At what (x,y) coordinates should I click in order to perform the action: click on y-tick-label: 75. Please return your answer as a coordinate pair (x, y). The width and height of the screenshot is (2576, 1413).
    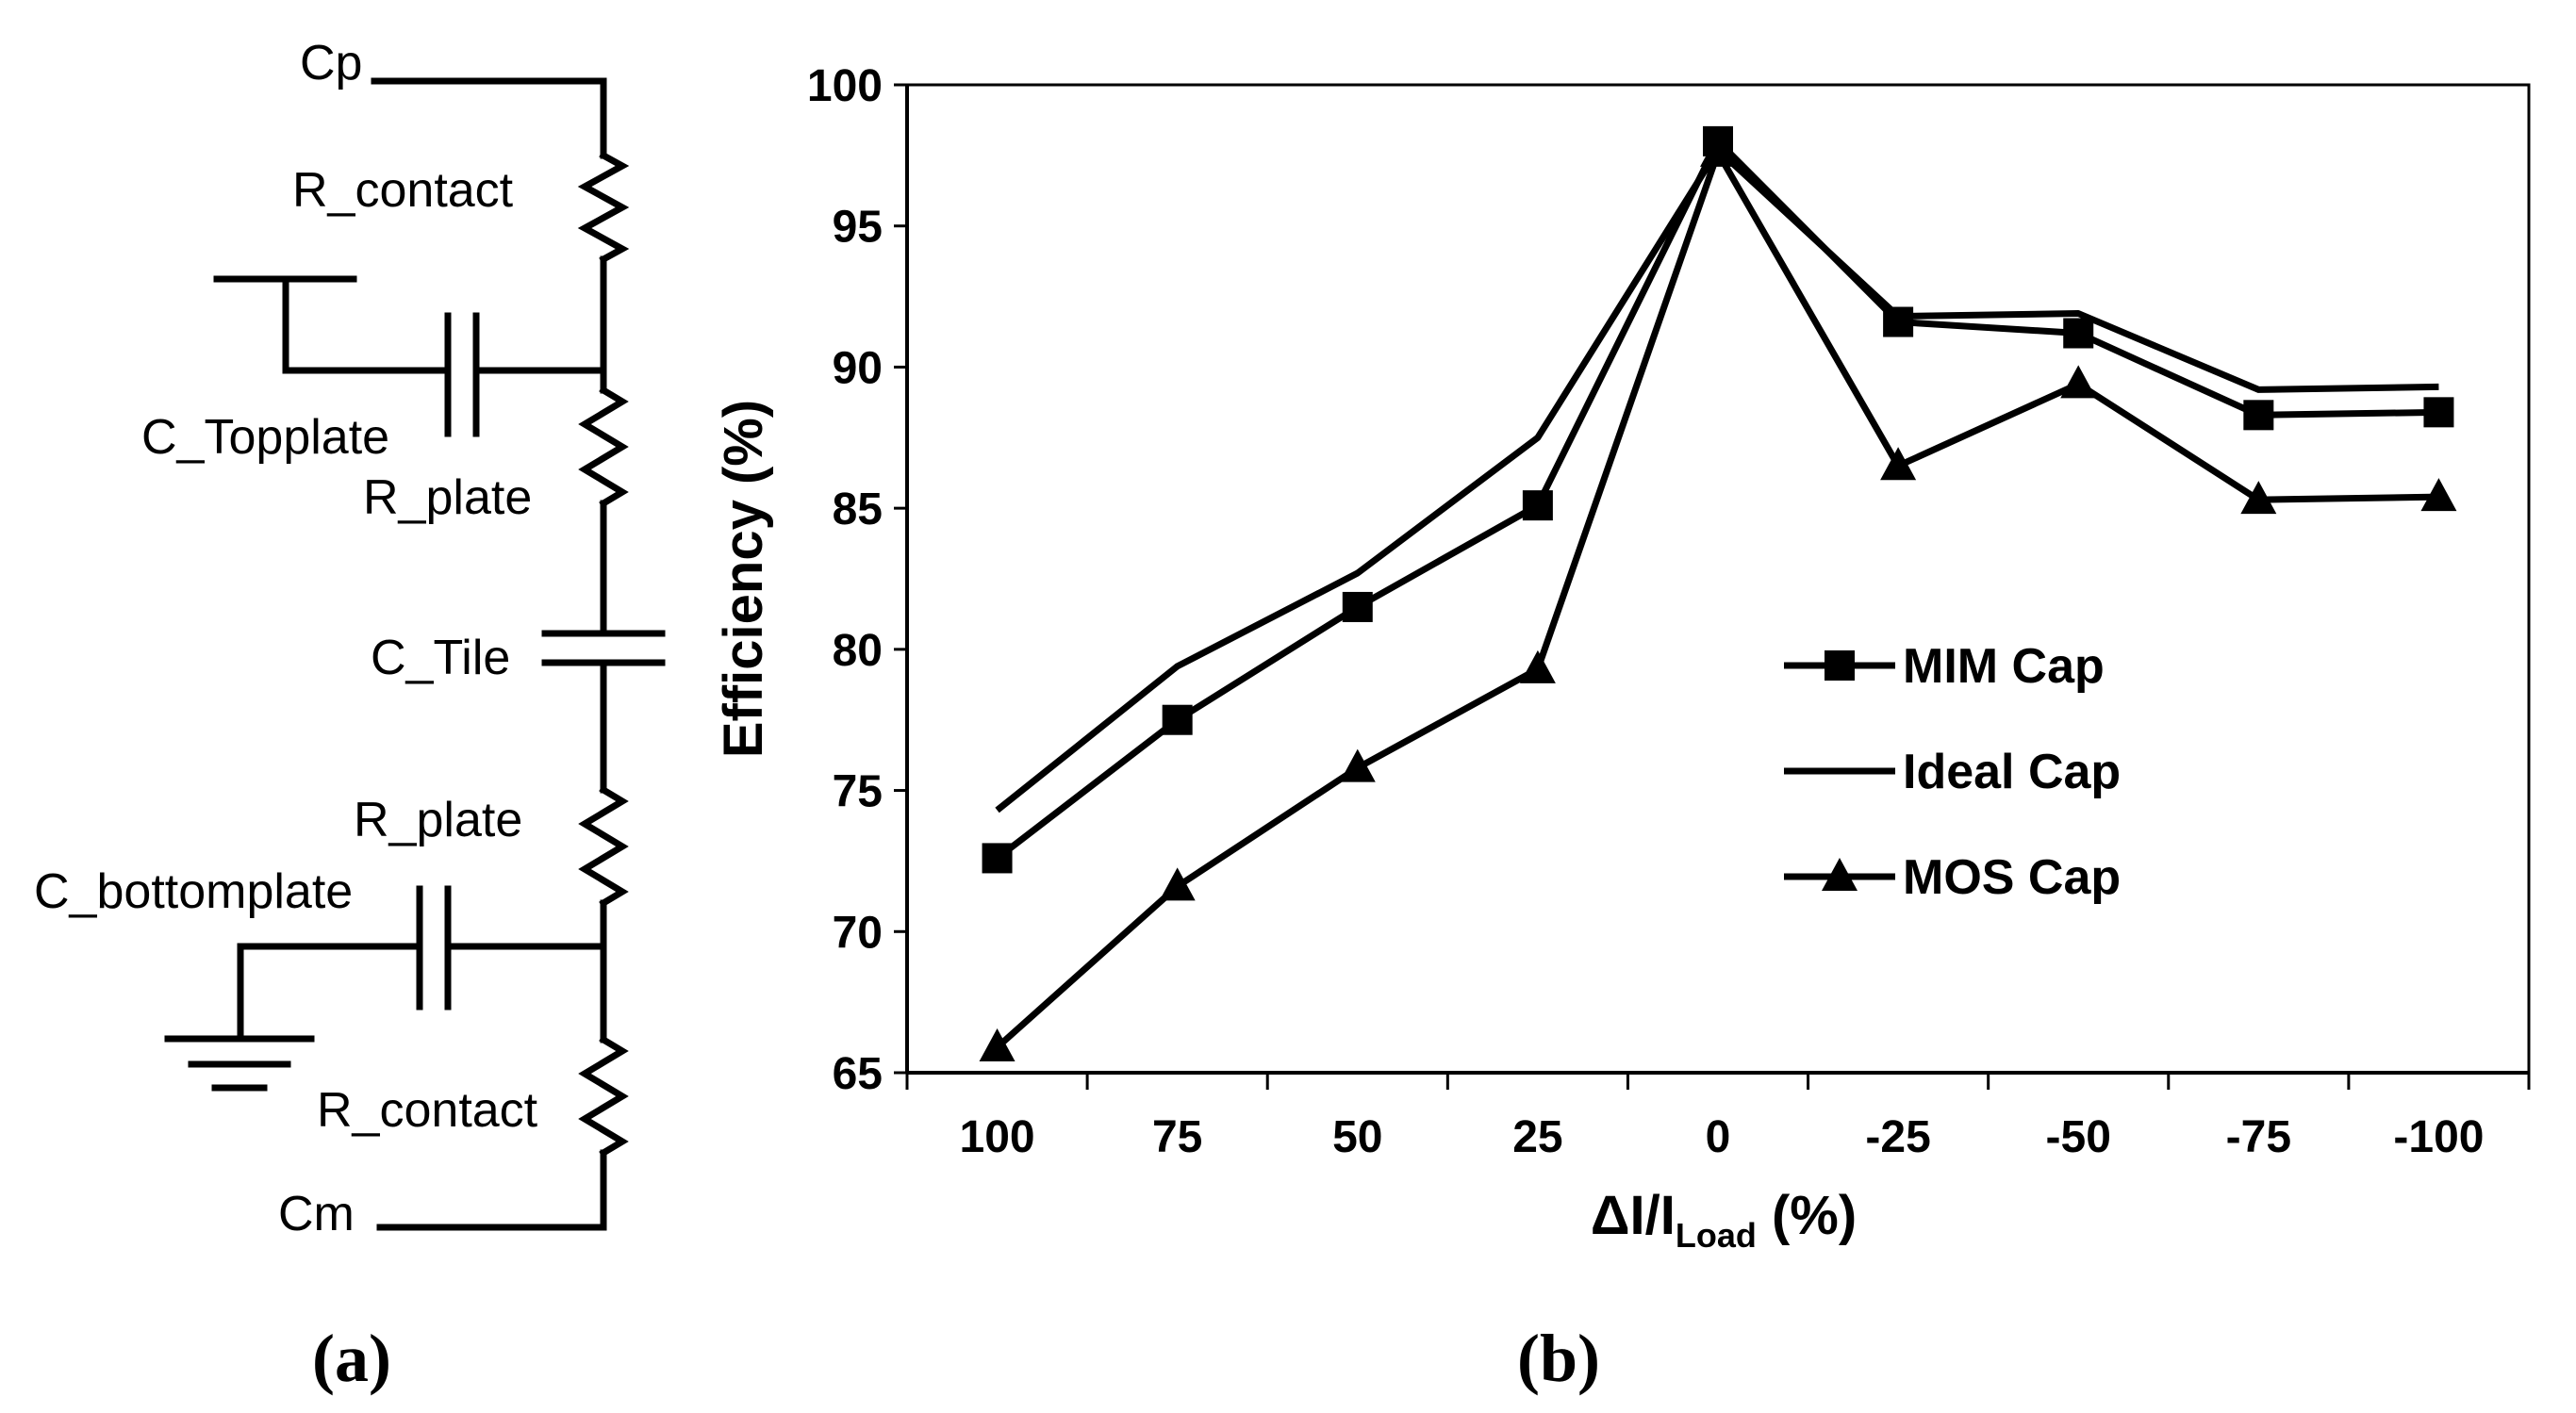
    Looking at the image, I should click on (858, 792).